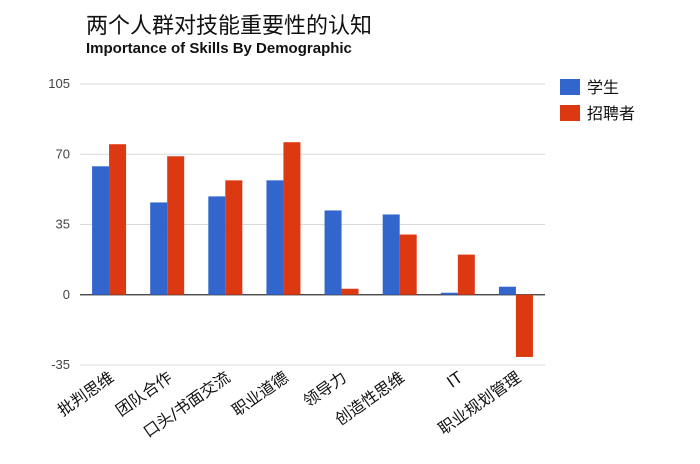  What do you see at coordinates (60, 364) in the screenshot?
I see `y-tick-label: -35` at bounding box center [60, 364].